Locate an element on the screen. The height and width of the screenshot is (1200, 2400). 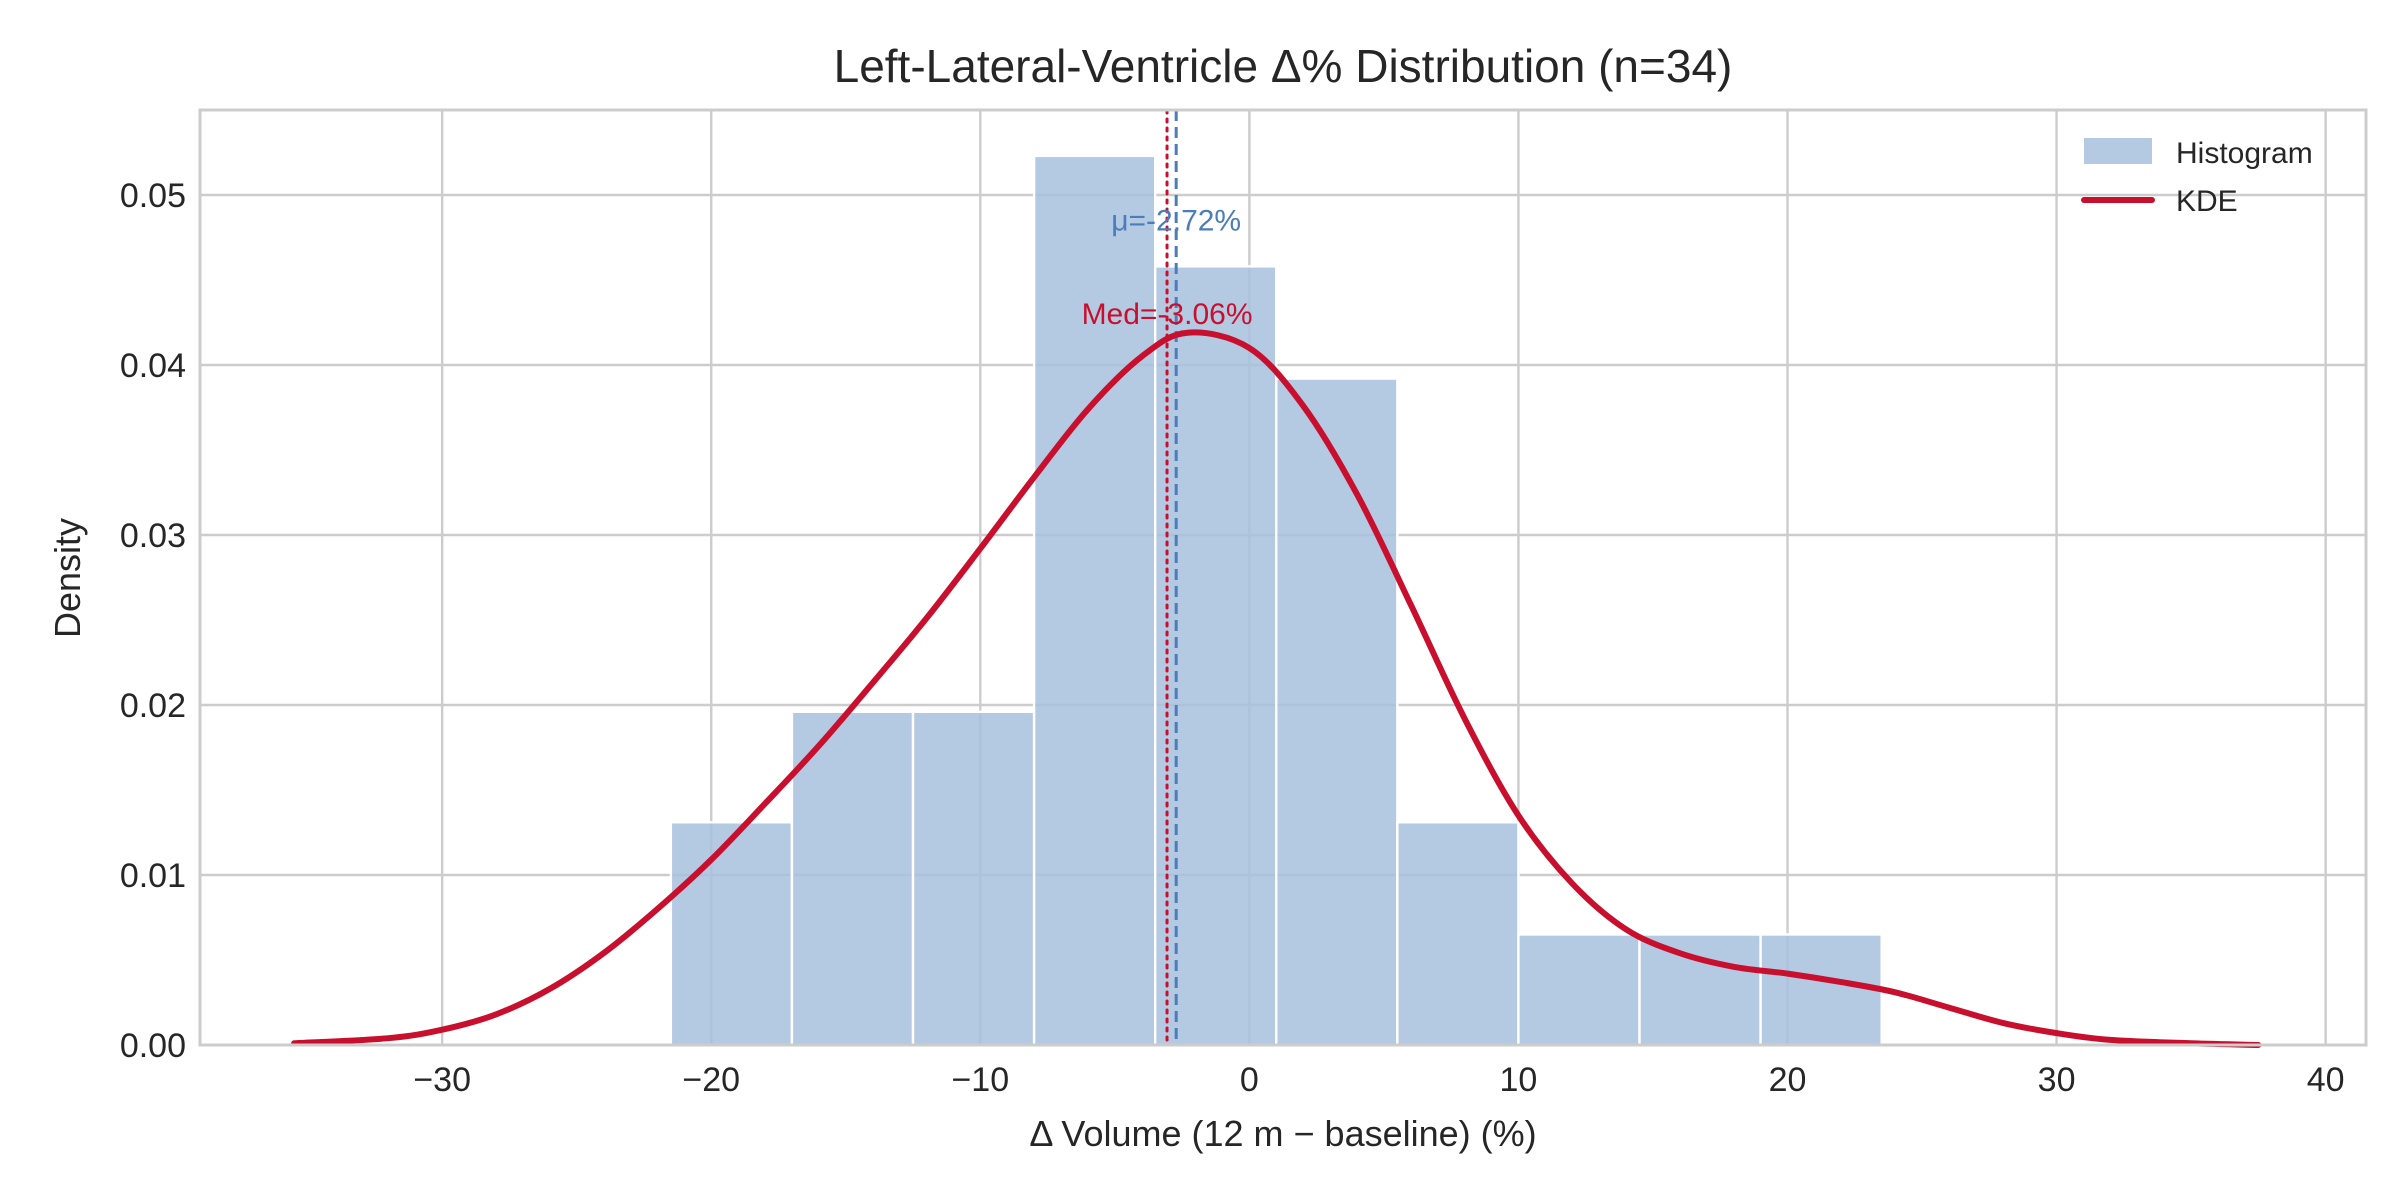
y-tick-label: 0.04 is located at coordinates (153, 366).